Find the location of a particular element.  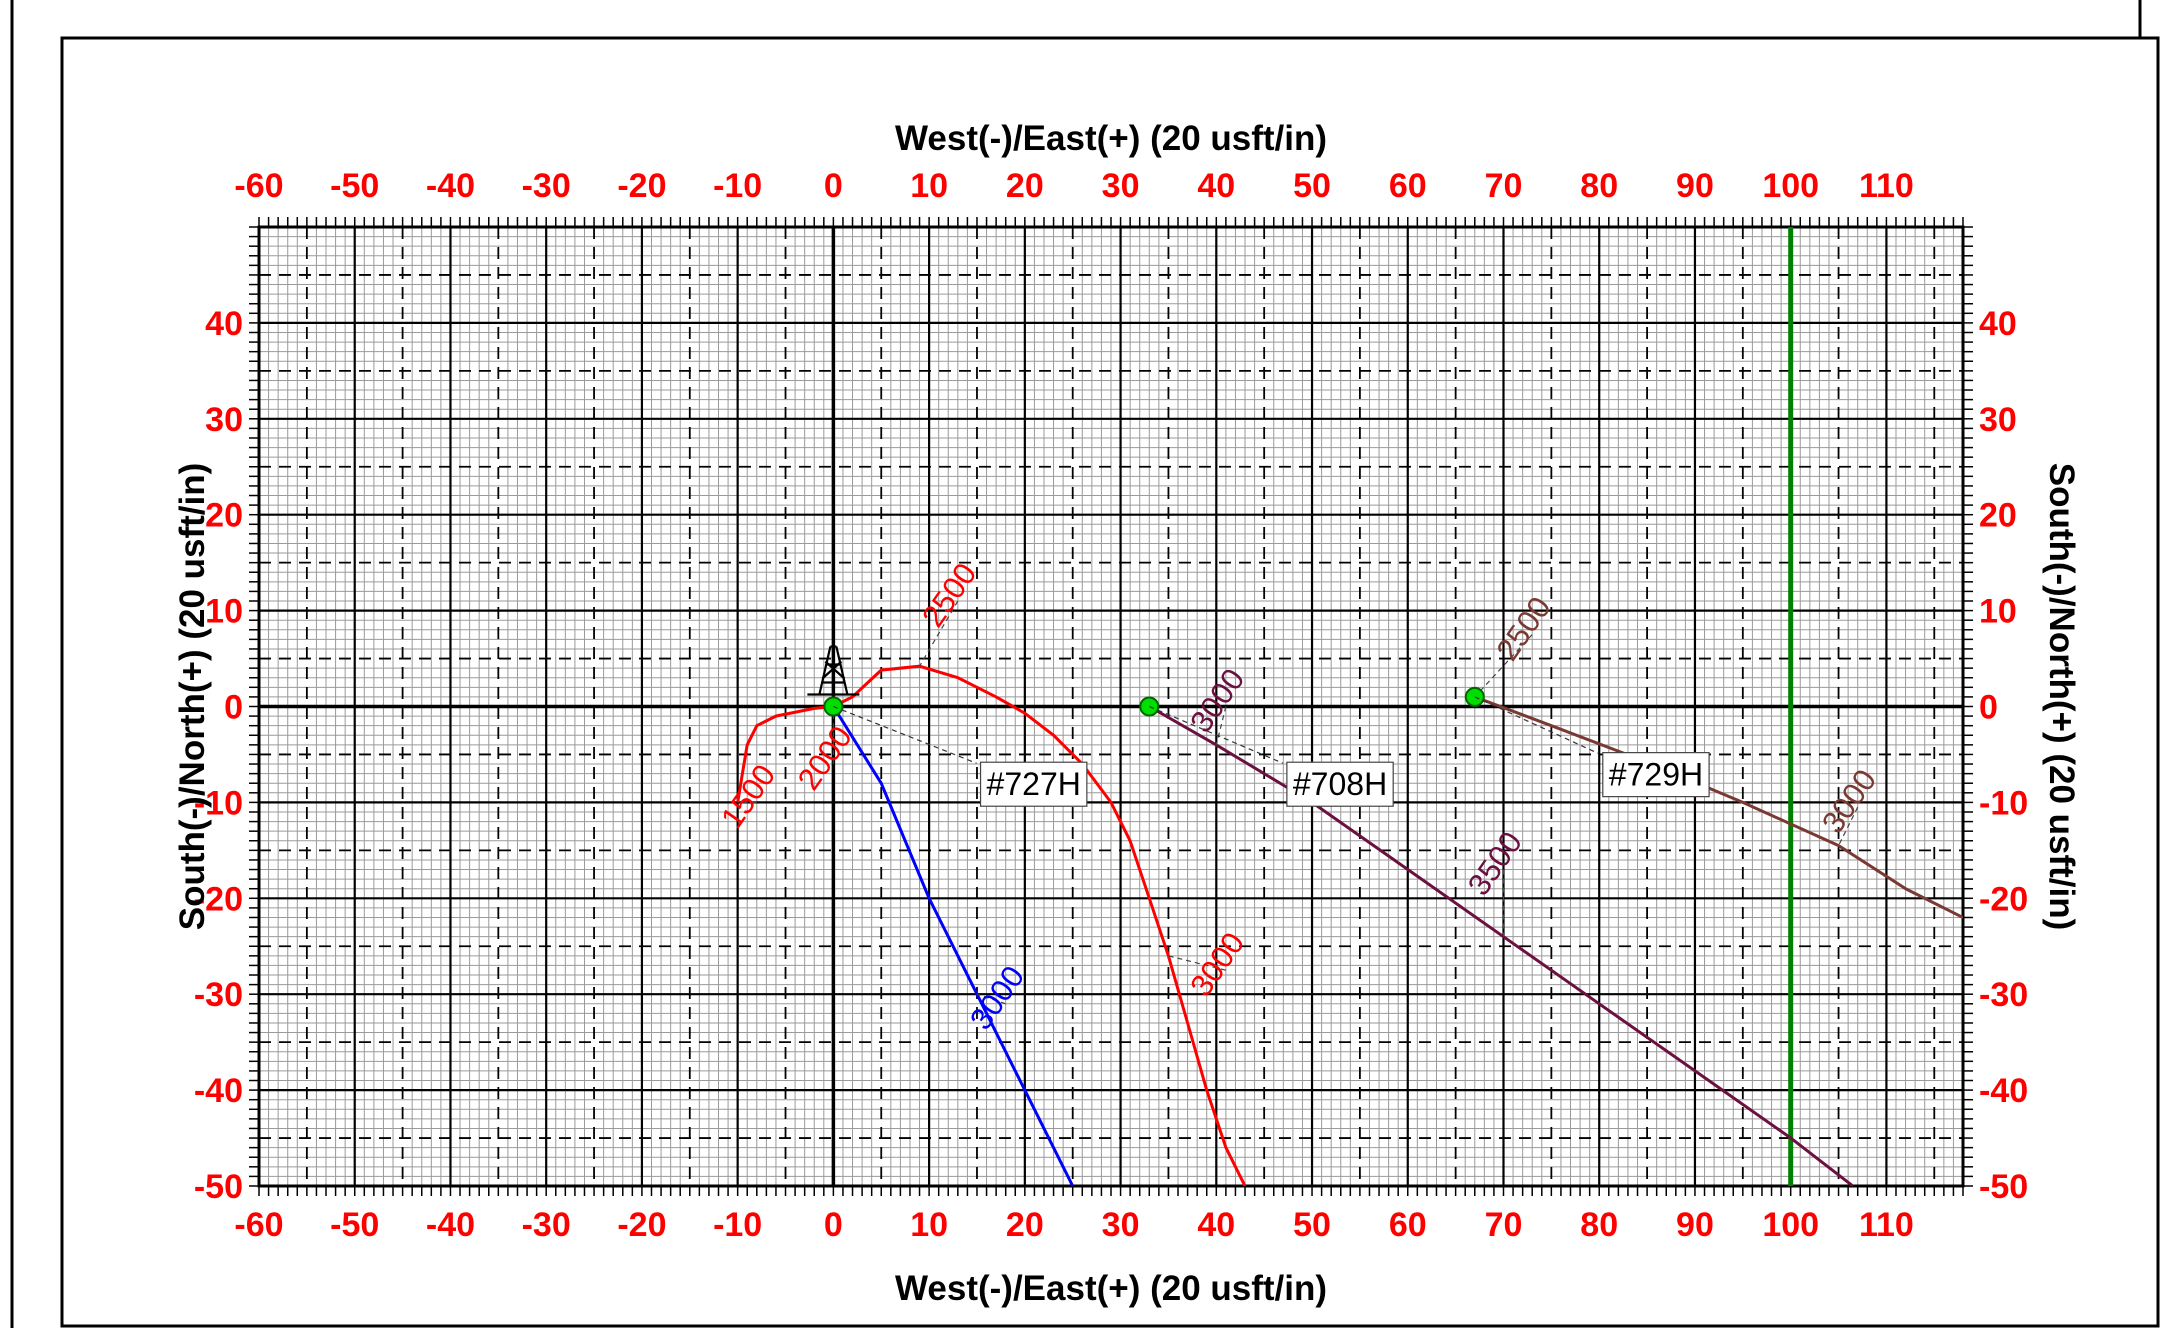

x-tick-label-bottom: 30 is located at coordinates (1121, 1225).